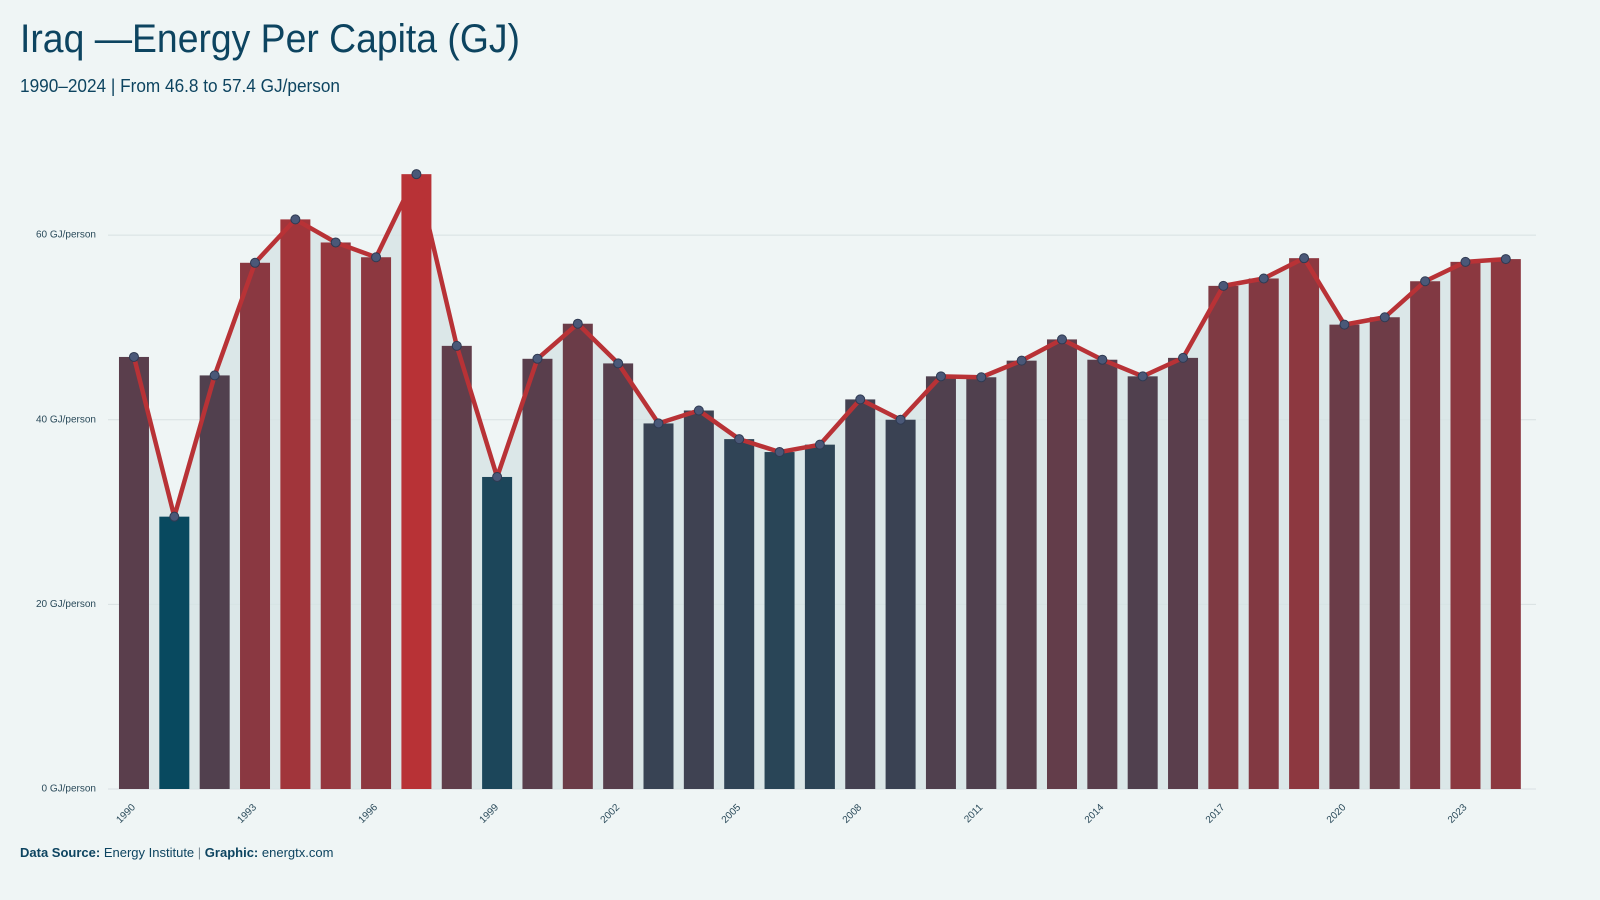 The image size is (1600, 900). Describe the element at coordinates (298, 852) in the screenshot. I see `graphic: energtx.com` at that location.